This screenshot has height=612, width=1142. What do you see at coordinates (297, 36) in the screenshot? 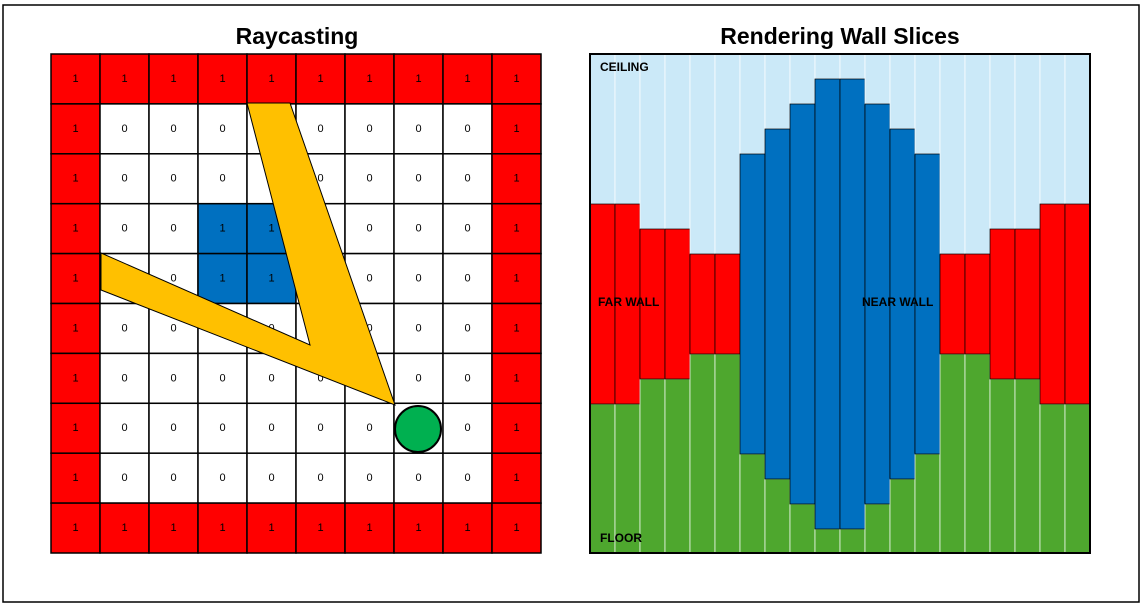
I see `left-title: Raycasting` at bounding box center [297, 36].